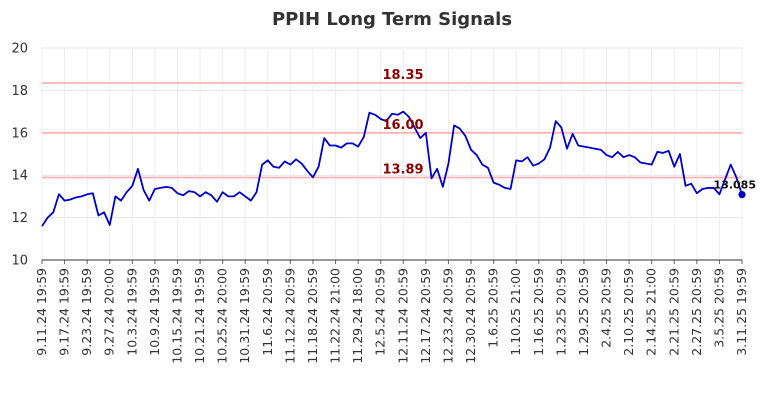  Describe the element at coordinates (176, 316) in the screenshot. I see `x-tick-label: 10.15.24 19:59` at that location.